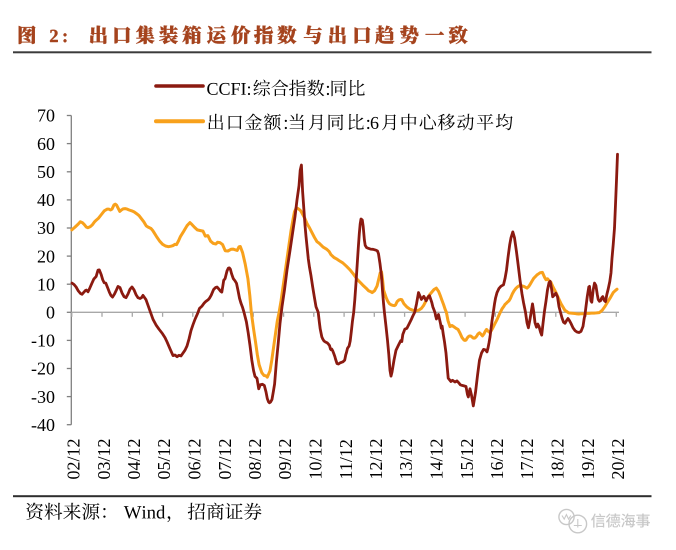  I want to click on svg-text: -10, so click(43, 341).